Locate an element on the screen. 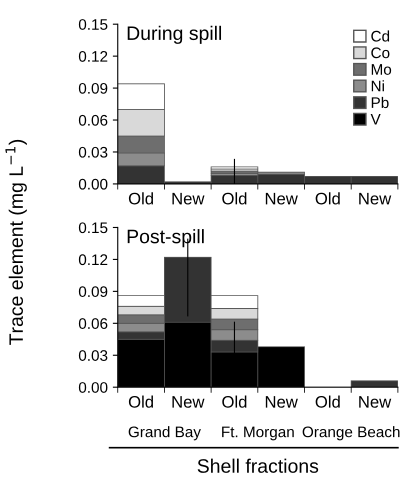  legend-label: Co is located at coordinates (380, 52).